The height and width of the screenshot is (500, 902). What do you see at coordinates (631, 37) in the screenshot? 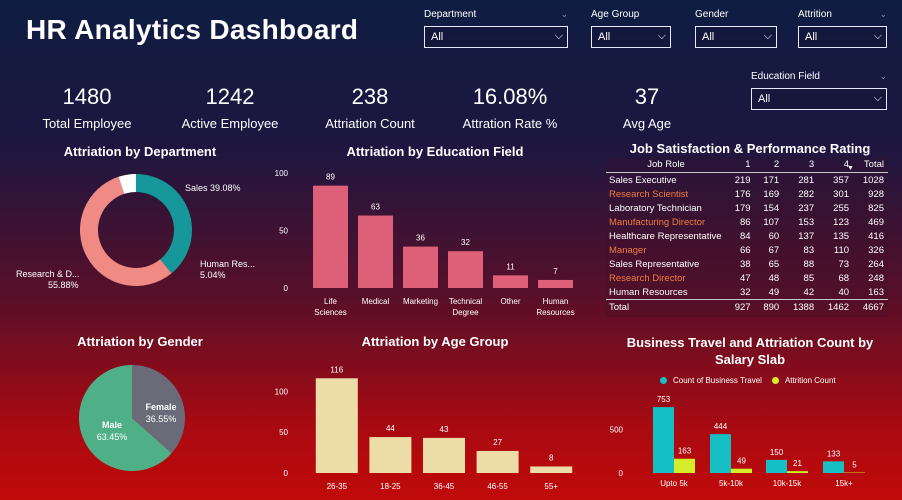
I see `age-group-select: All ⌵` at bounding box center [631, 37].